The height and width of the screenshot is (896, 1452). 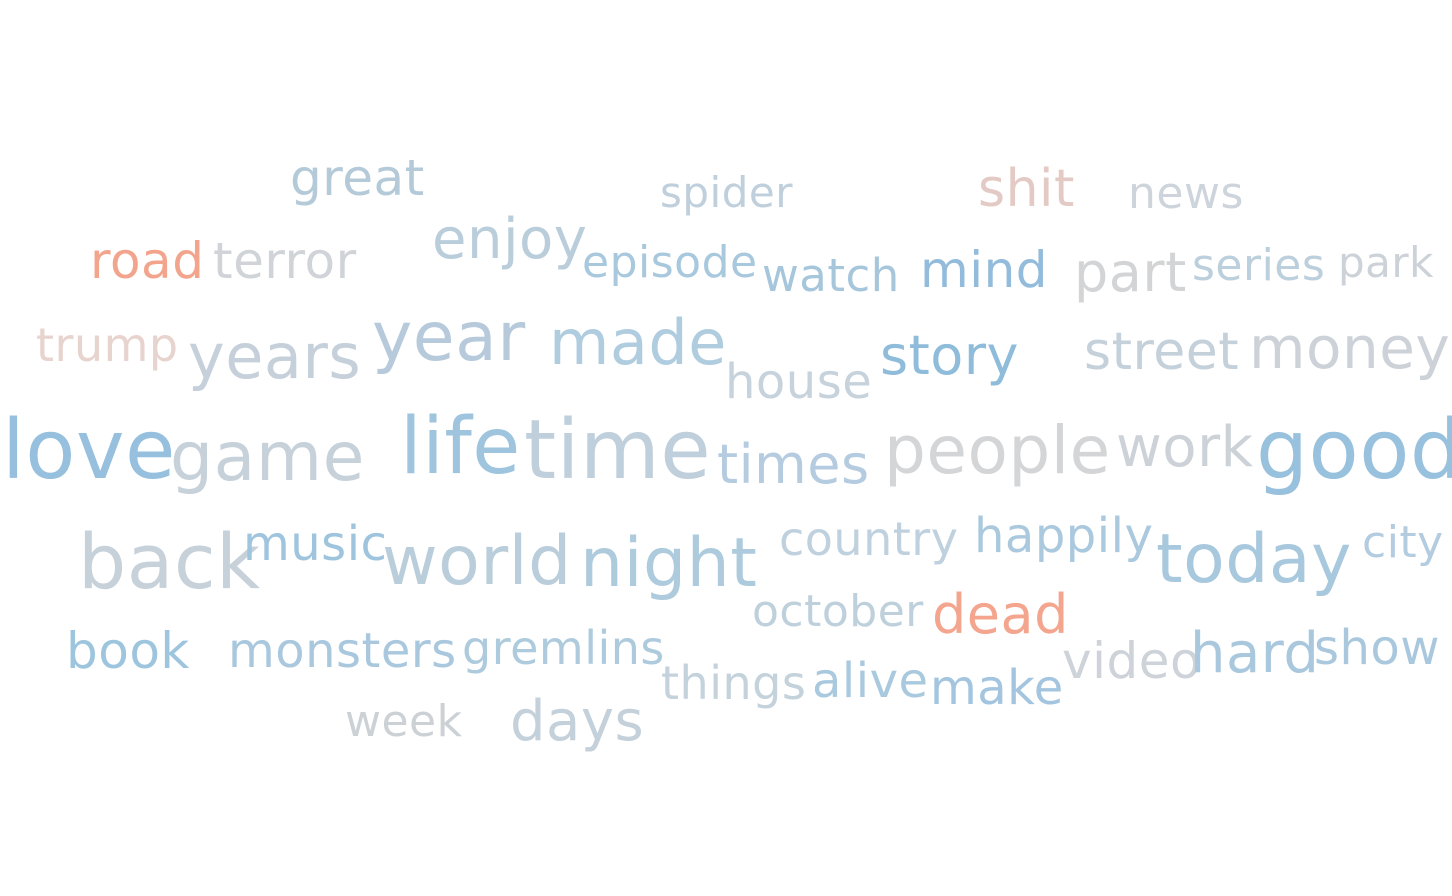 What do you see at coordinates (107, 345) in the screenshot?
I see `word-trump: trump` at bounding box center [107, 345].